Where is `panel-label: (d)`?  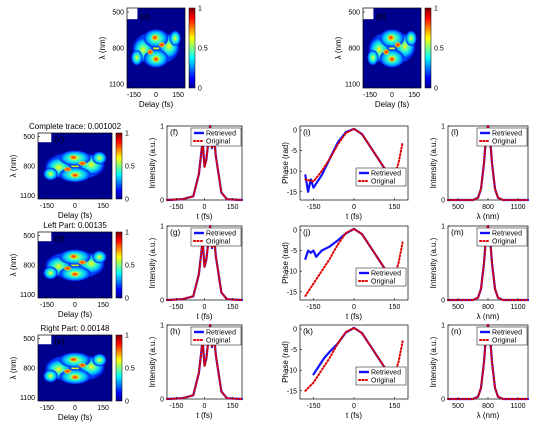
panel-label: (d) is located at coordinates (59, 238).